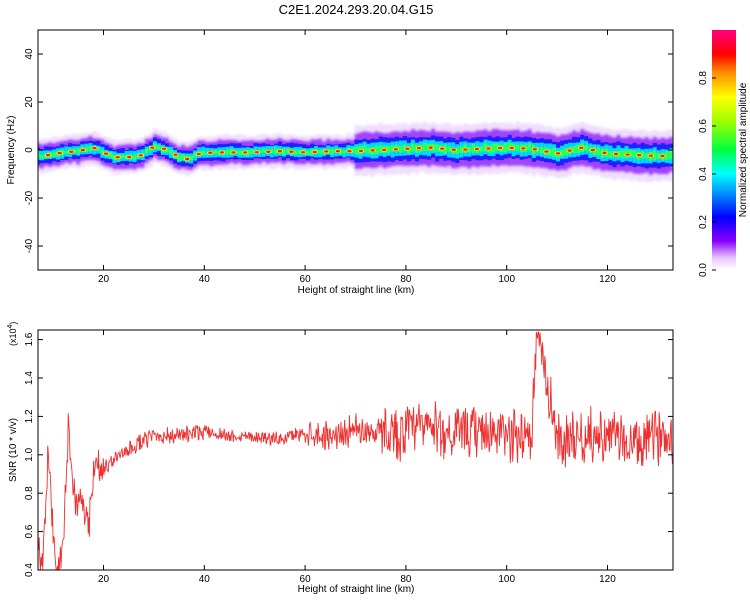  What do you see at coordinates (13, 337) in the screenshot?
I see `snr-y-multiplier-base: (x10` at bounding box center [13, 337].